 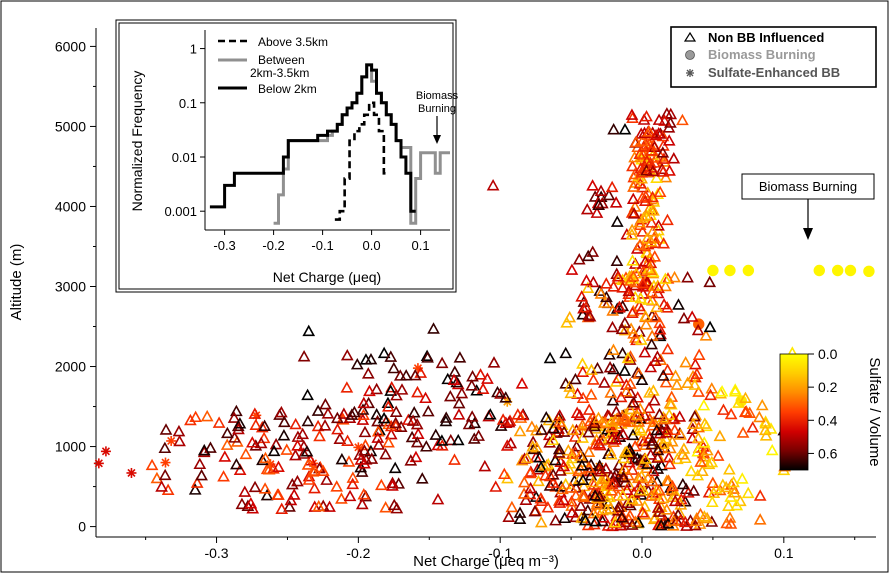 I want to click on inset-x-tick-label: -0.3, so click(x=224, y=245).